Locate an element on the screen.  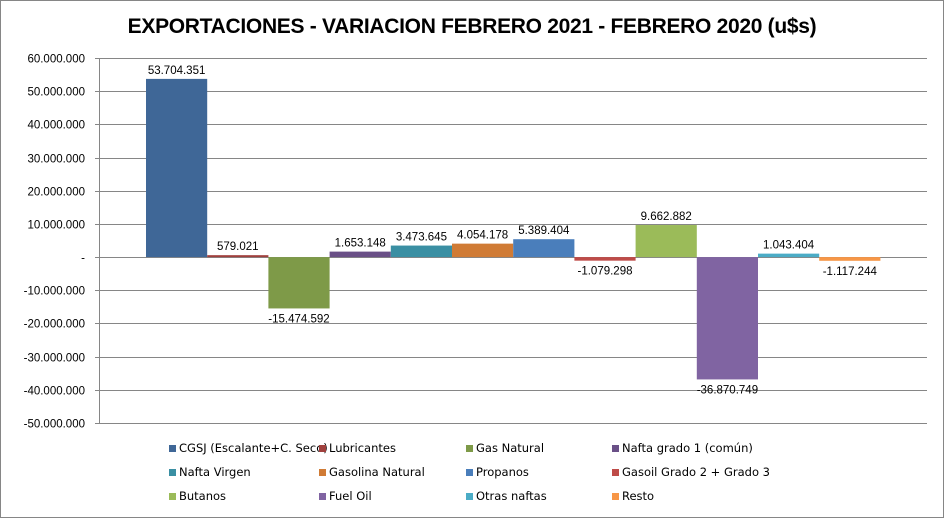
legend-item: Gasolina Natural is located at coordinates (372, 472).